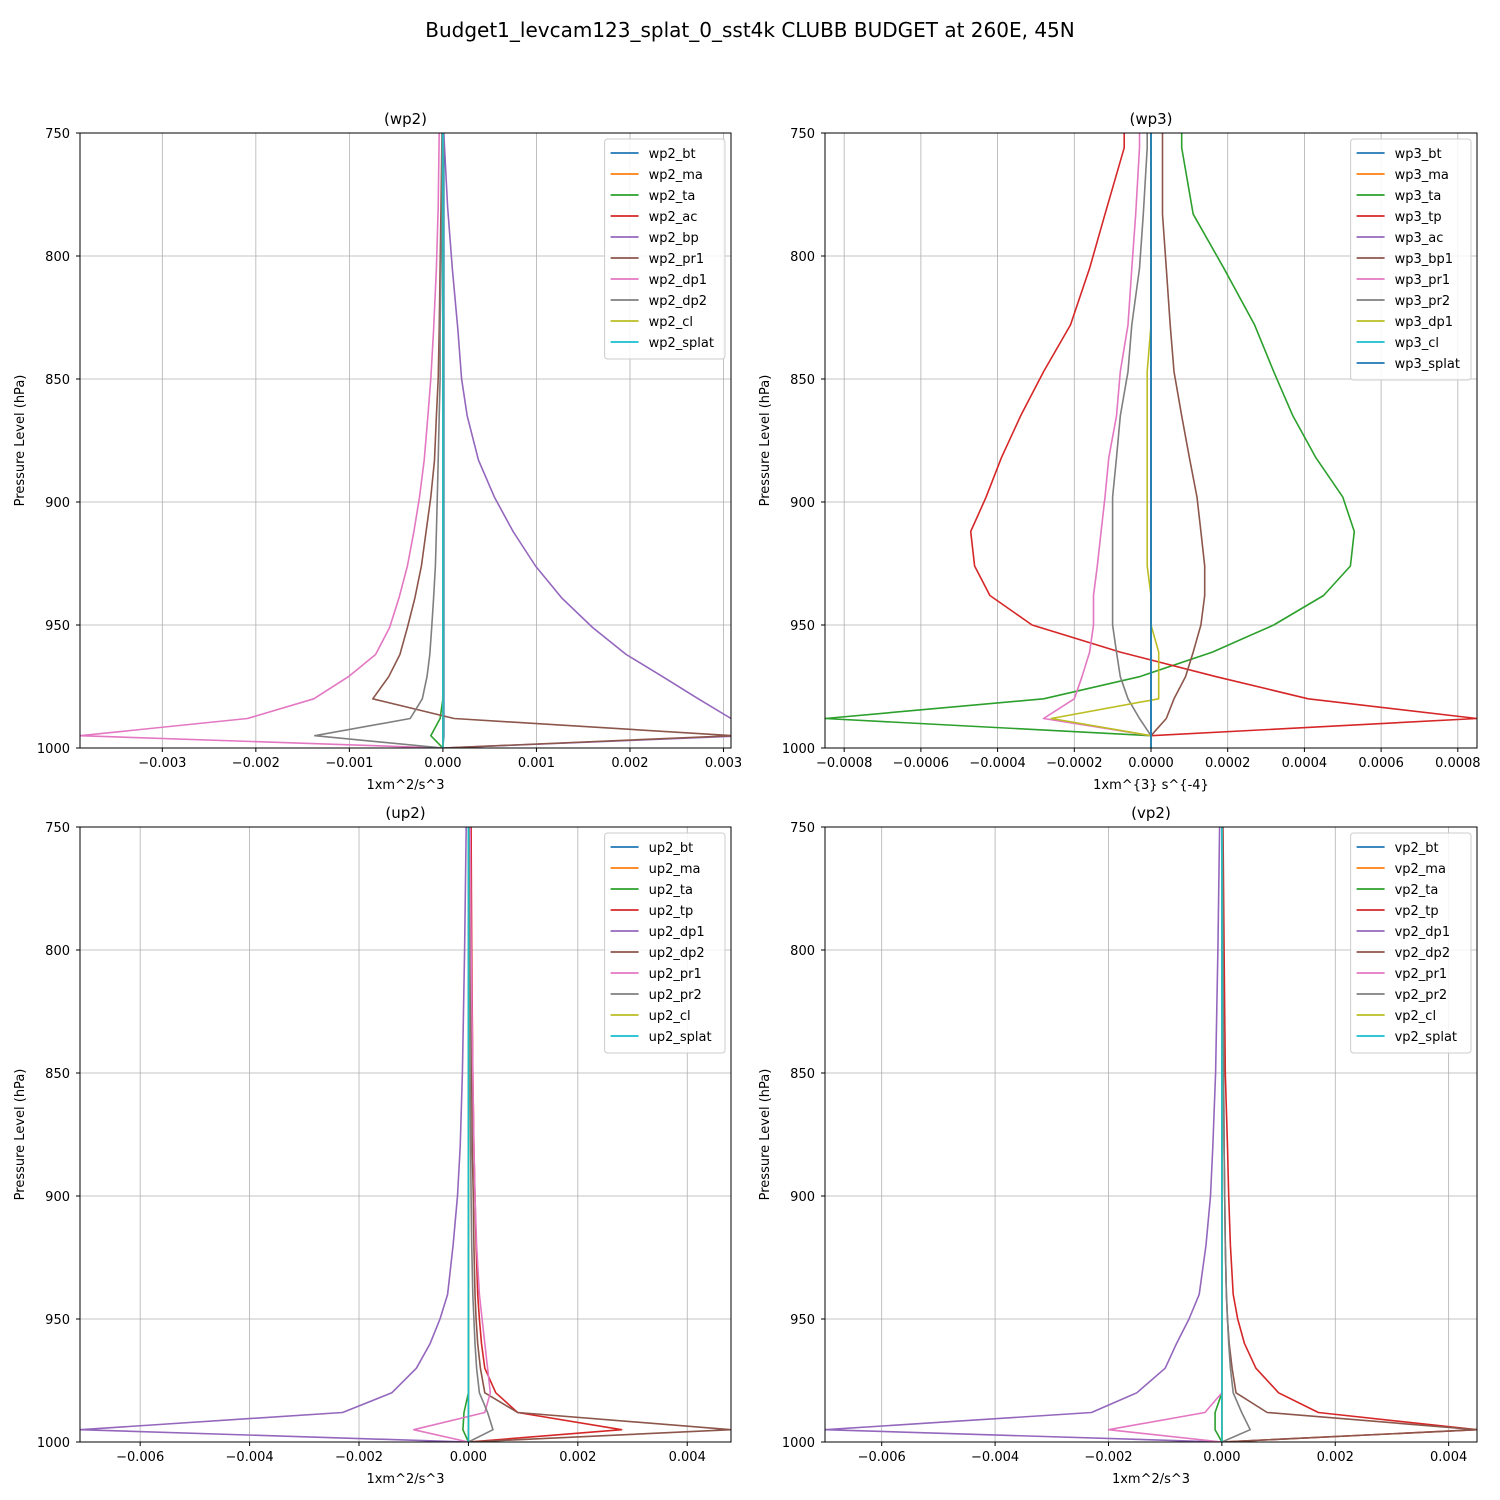 Image resolution: width=1500 pixels, height=1500 pixels. Describe the element at coordinates (672, 196) in the screenshot. I see `legend-label: wp2_ta` at that location.